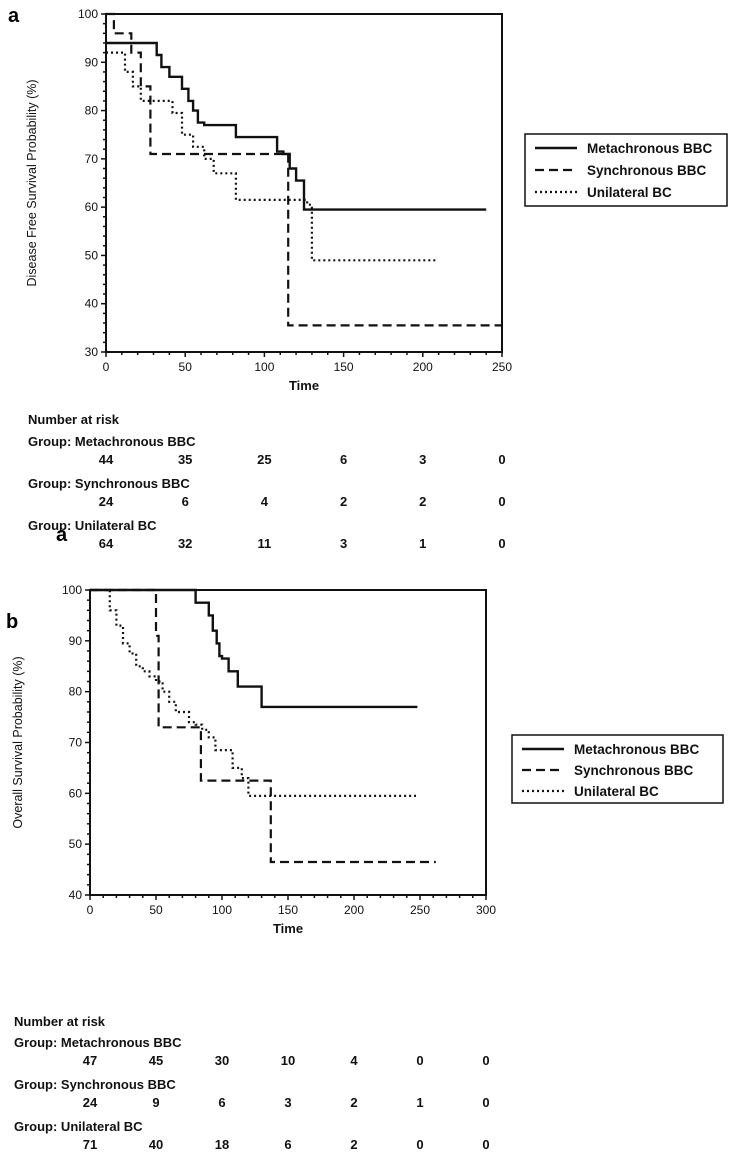 The height and width of the screenshot is (1152, 749). Describe the element at coordinates (185, 543) in the screenshot. I see `risk-value: 32` at that location.